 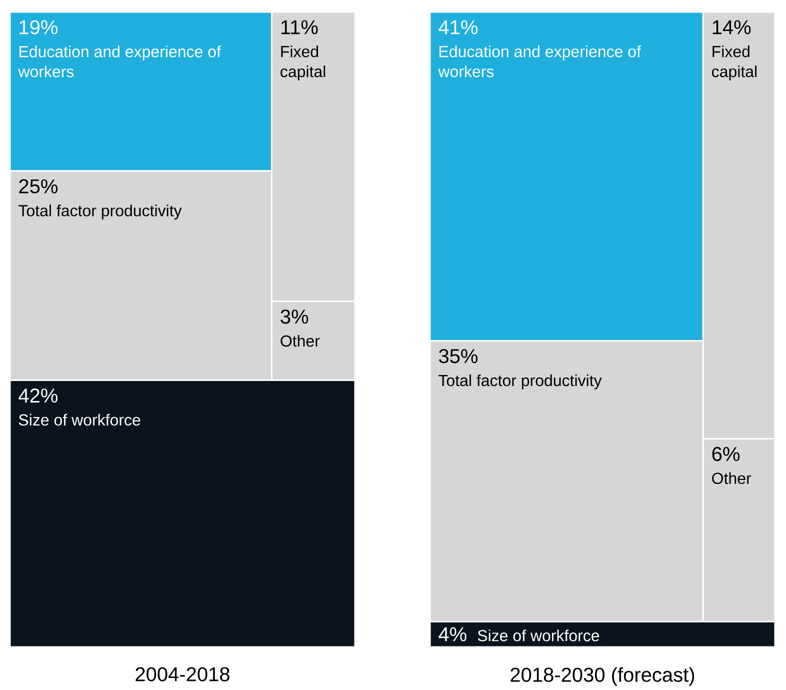 What do you see at coordinates (726, 454) in the screenshot?
I see `data-label: 6%` at bounding box center [726, 454].